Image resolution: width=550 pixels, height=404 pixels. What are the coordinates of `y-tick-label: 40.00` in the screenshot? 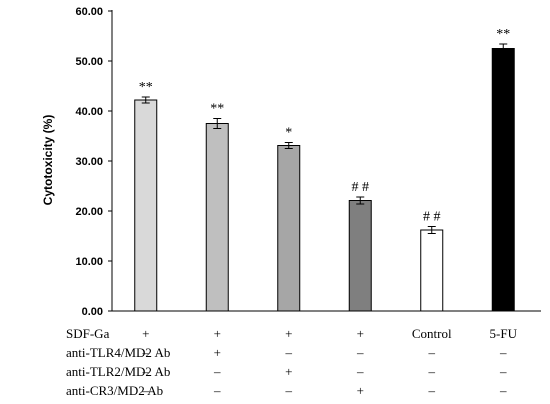 It's located at (89, 112).